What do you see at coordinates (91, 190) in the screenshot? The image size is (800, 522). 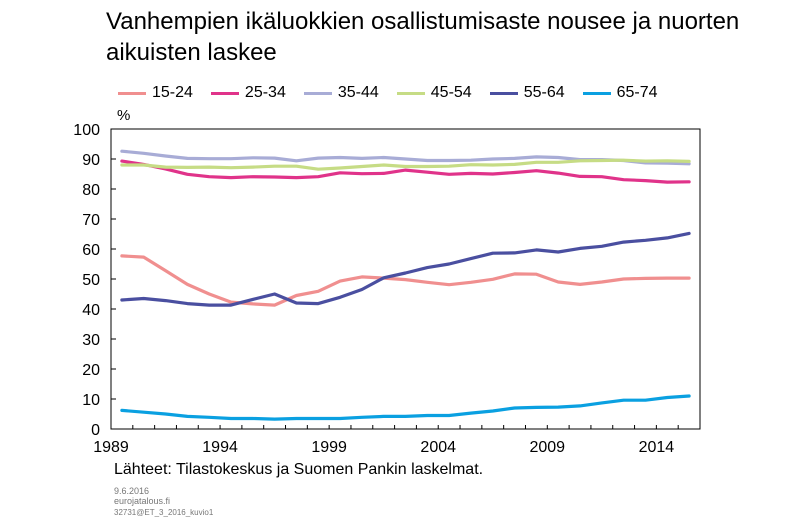 I see `y-tick-label: 80` at bounding box center [91, 190].